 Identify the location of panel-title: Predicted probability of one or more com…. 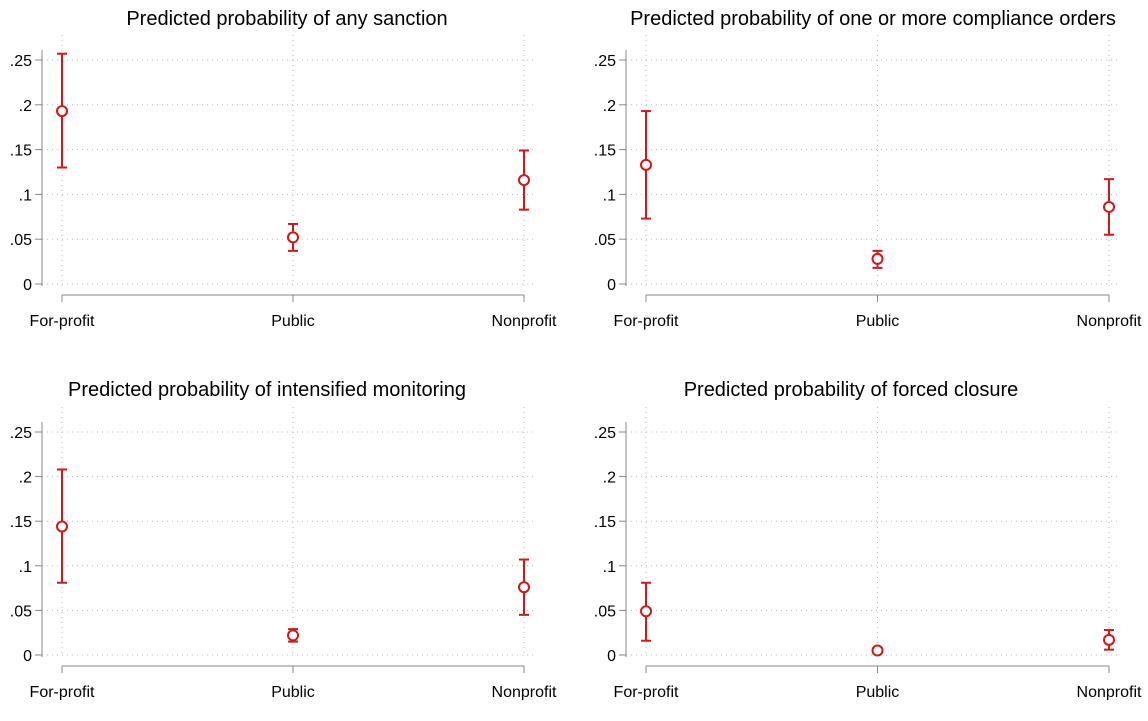
(873, 19).